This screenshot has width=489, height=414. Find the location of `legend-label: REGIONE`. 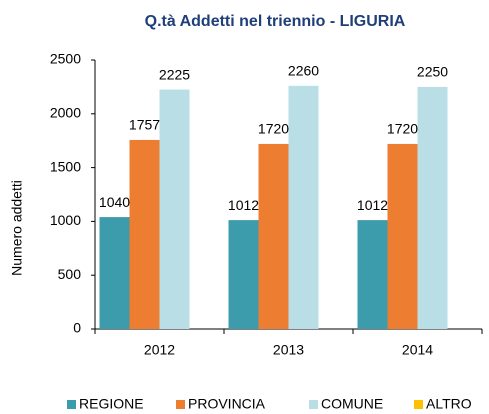

legend-label: REGIONE is located at coordinates (111, 404).